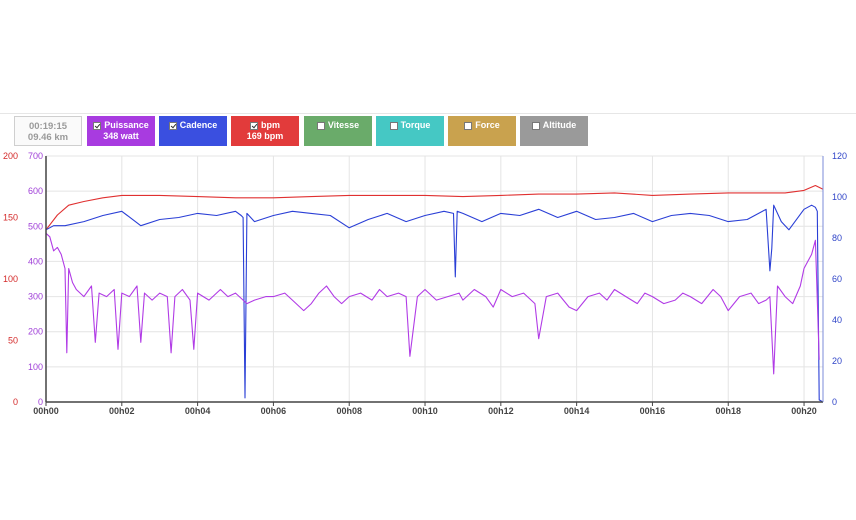 The image size is (856, 520). Describe the element at coordinates (577, 411) in the screenshot. I see `x-tick-label: 00h14` at that location.